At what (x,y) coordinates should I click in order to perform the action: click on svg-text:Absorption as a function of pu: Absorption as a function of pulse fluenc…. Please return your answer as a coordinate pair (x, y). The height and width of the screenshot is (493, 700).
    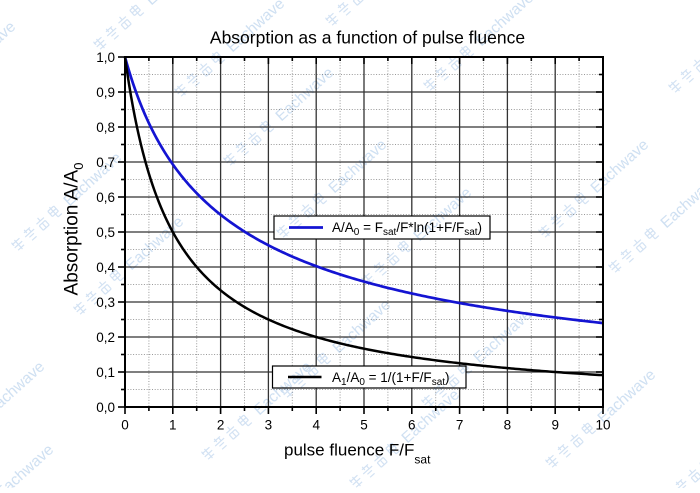
    Looking at the image, I should click on (367, 37).